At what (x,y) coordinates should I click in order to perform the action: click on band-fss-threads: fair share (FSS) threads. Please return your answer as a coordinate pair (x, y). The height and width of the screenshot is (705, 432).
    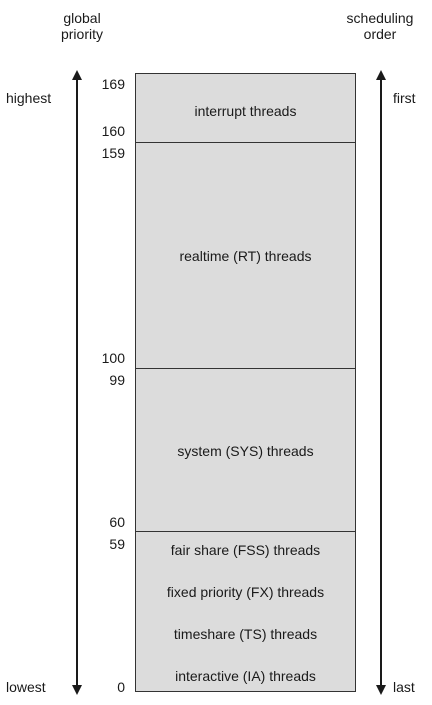
    Looking at the image, I should click on (245, 550).